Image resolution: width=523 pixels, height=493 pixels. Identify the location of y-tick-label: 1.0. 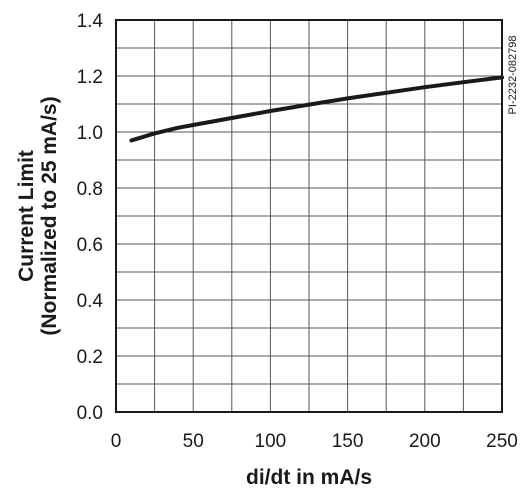
(90, 133).